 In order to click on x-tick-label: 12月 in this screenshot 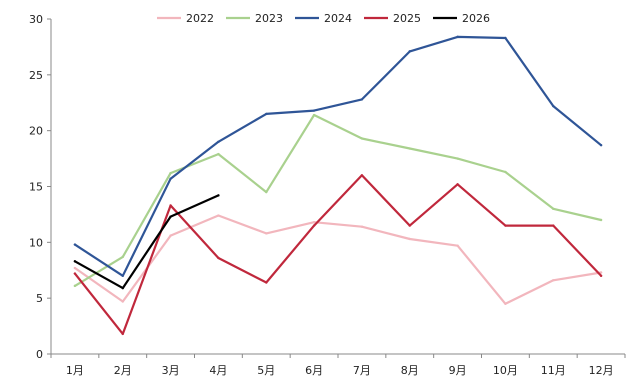, I will do `click(601, 370)`.